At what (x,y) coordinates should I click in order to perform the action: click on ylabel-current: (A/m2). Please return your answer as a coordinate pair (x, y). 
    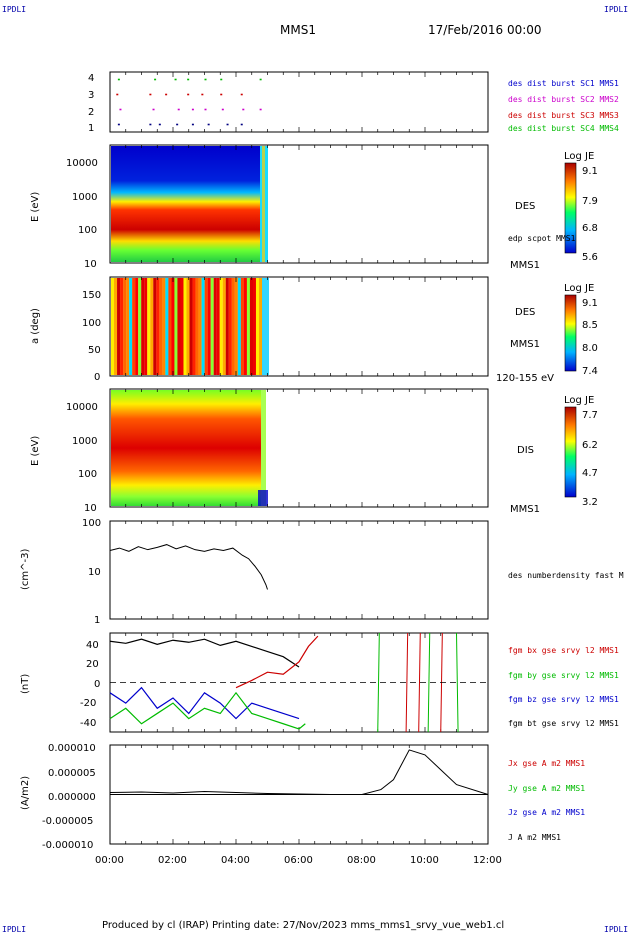
    Looking at the image, I should click on (25, 793).